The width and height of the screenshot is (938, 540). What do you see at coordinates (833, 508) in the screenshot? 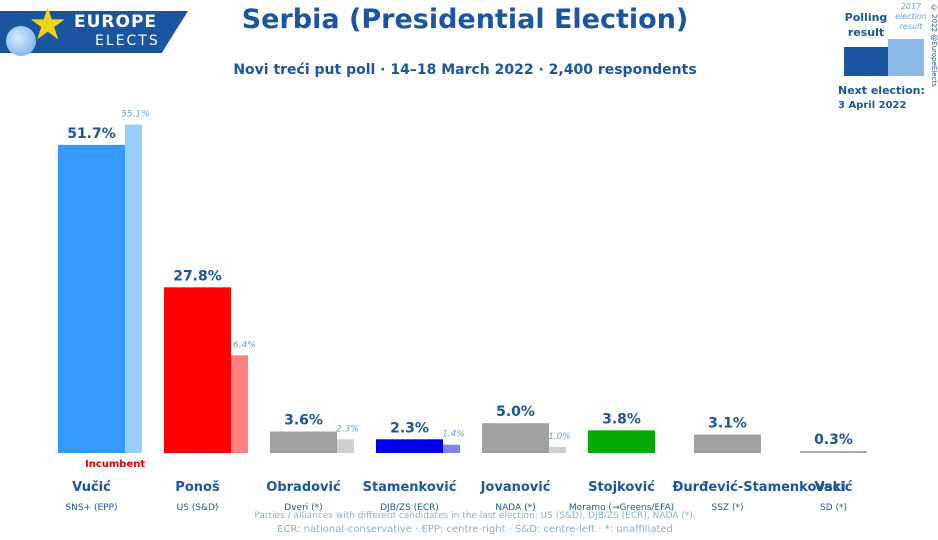
I see `candidate-party: SD (*)` at bounding box center [833, 508].